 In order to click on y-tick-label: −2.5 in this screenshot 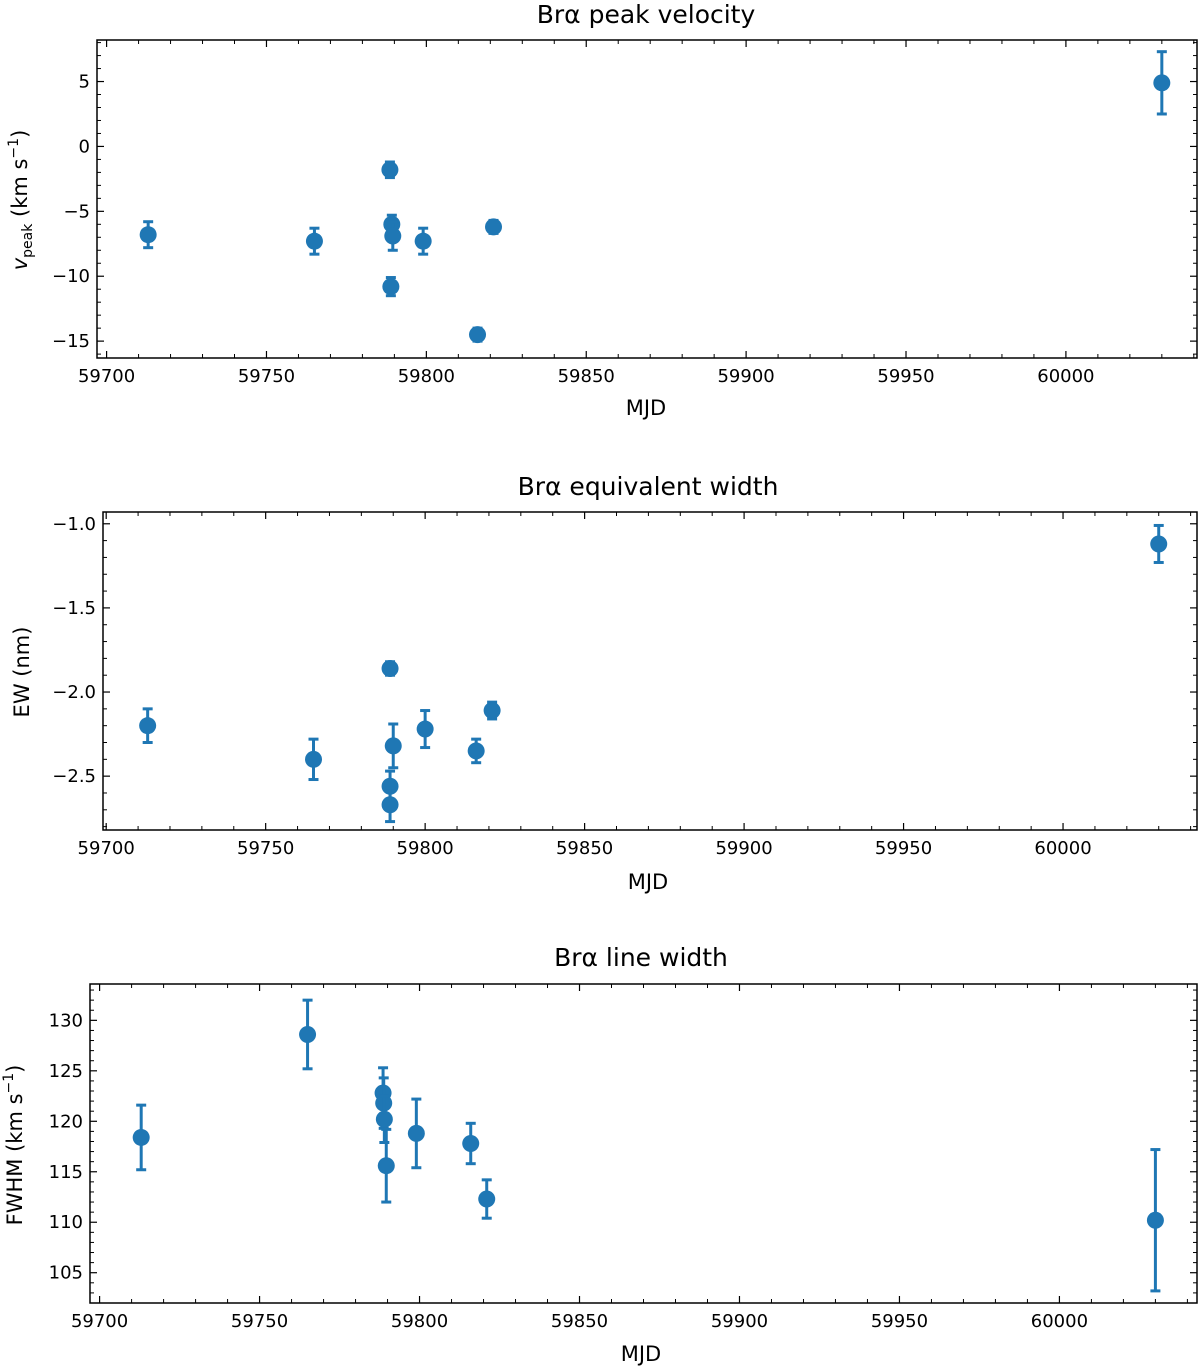, I will do `click(74, 776)`.